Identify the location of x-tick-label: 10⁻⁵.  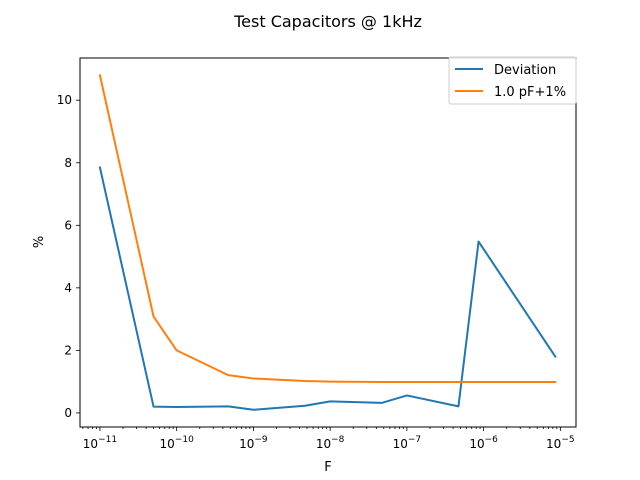
(560, 443).